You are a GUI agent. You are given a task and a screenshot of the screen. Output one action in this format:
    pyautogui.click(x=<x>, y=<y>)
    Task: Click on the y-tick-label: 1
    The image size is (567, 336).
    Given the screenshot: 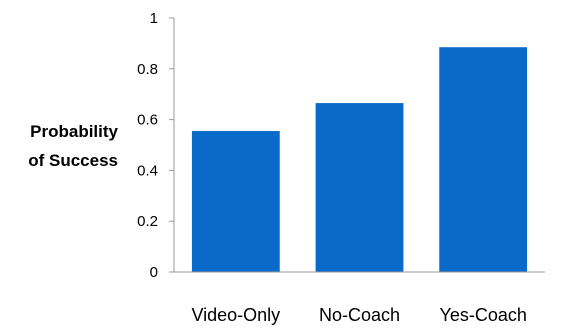 What is the action you would take?
    pyautogui.click(x=154, y=18)
    